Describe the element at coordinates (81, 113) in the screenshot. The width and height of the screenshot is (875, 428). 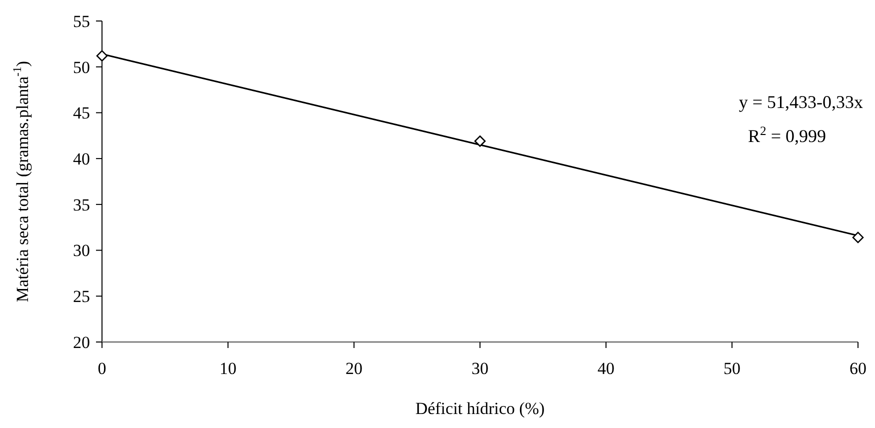
I see `y-tick-label: 45` at that location.